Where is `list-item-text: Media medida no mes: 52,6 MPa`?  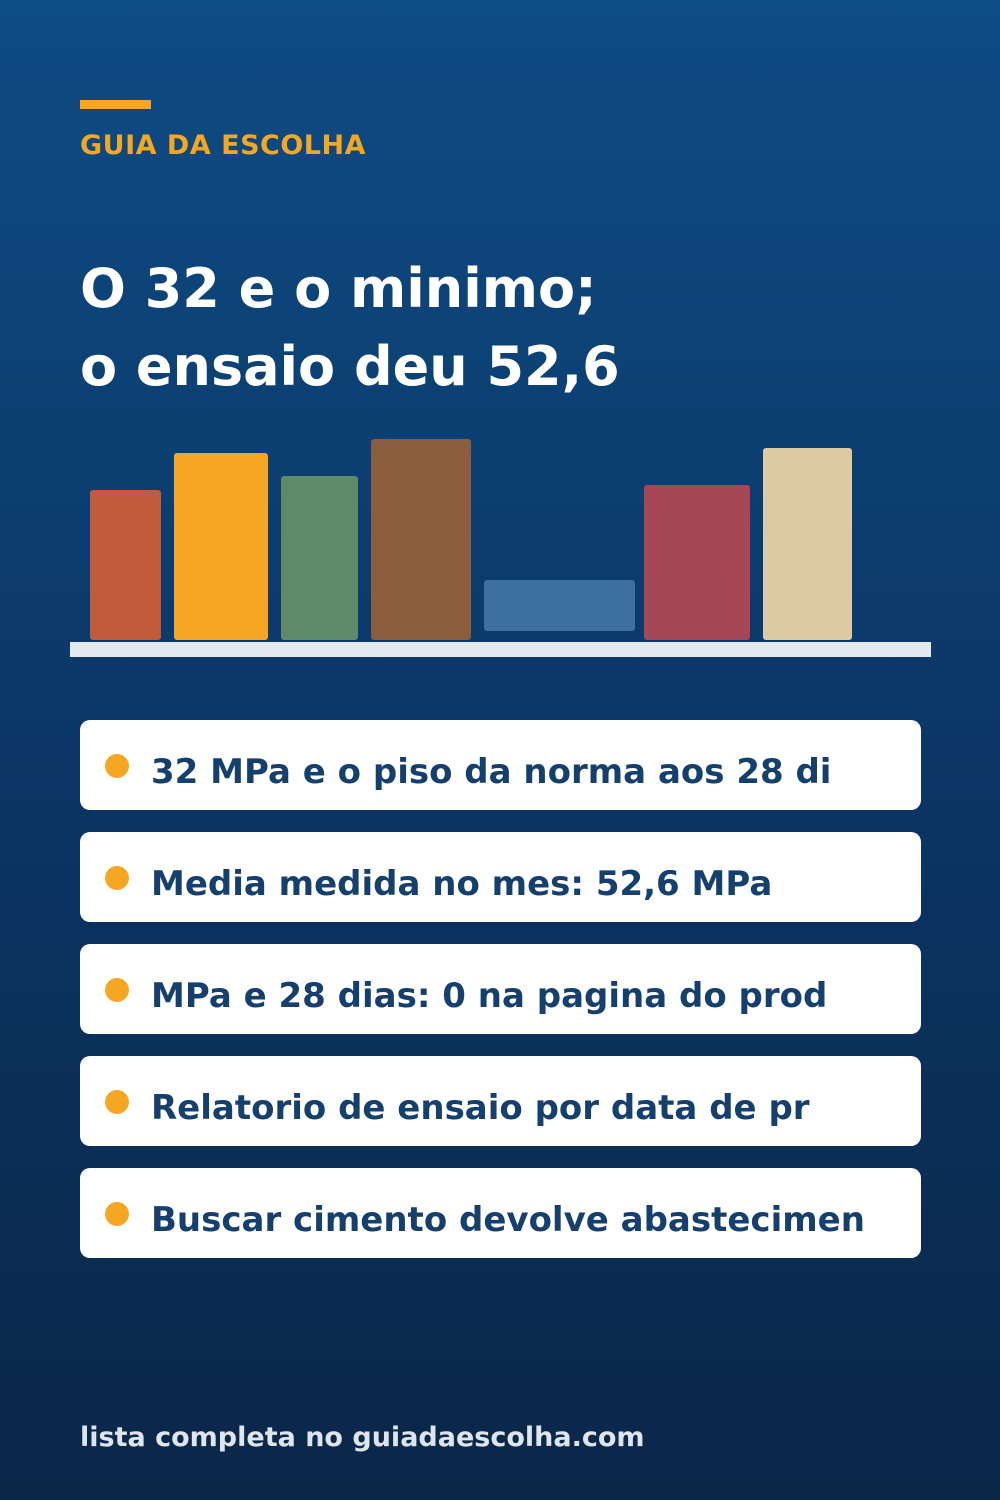 list-item-text: Media medida no mes: 52,6 MPa is located at coordinates (462, 884).